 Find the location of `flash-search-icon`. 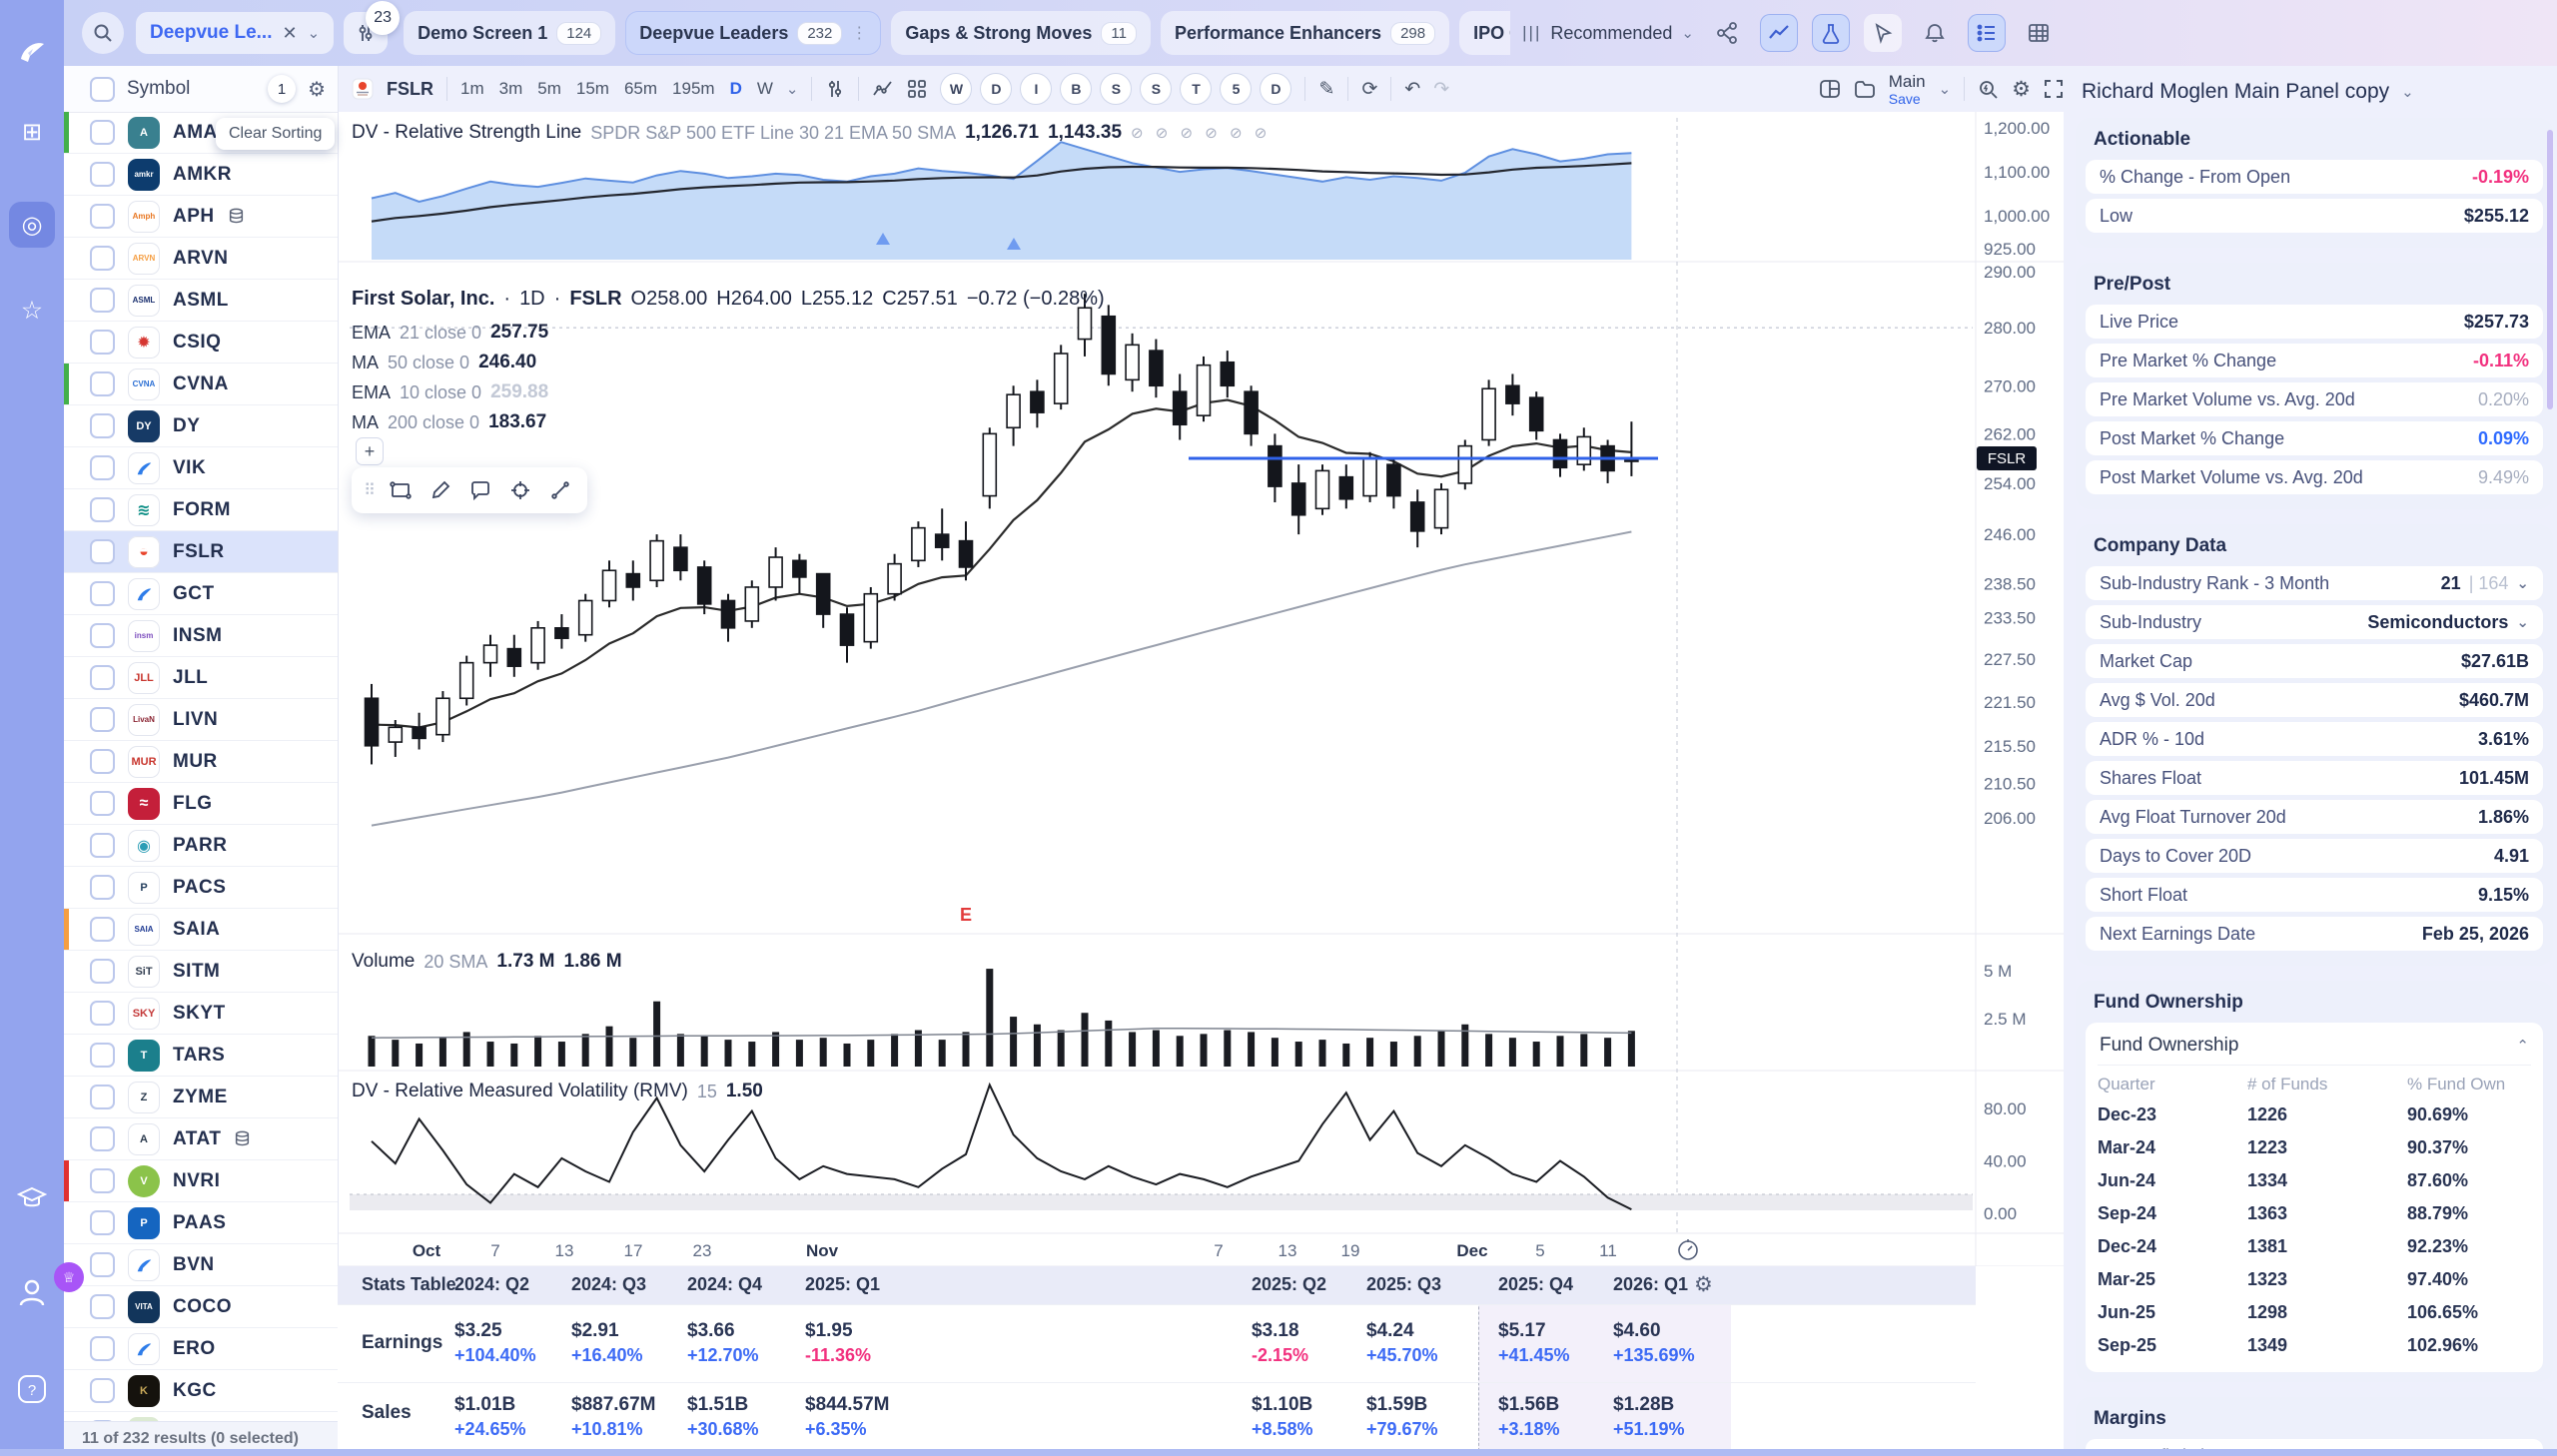

flash-search-icon is located at coordinates (1988, 89).